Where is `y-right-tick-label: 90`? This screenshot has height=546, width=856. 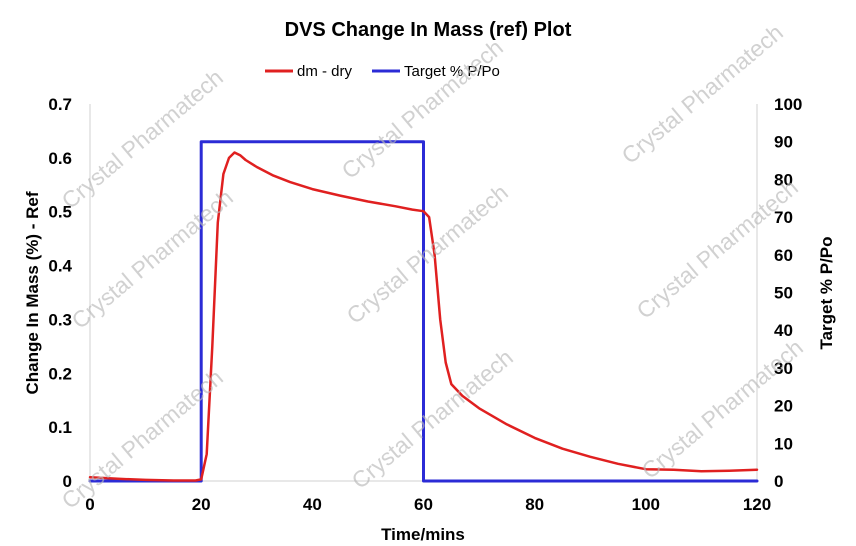
y-right-tick-label: 90 is located at coordinates (783, 142).